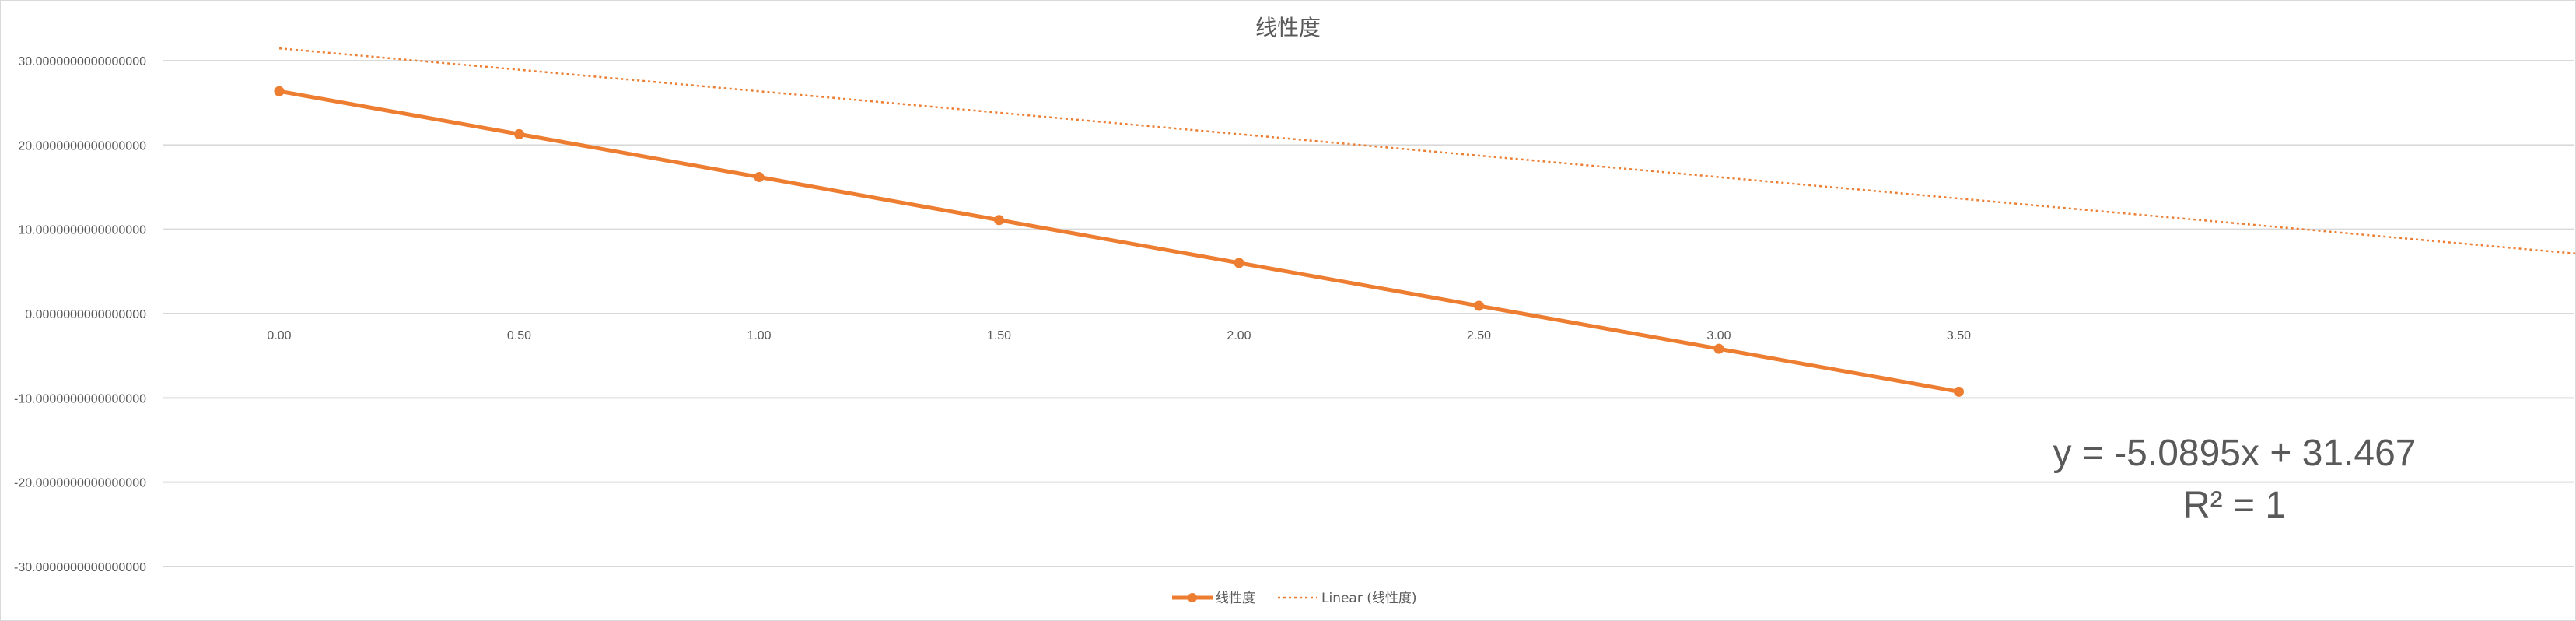 This screenshot has height=621, width=2576. I want to click on y-tick-label: 10.0000000000000000, so click(82, 230).